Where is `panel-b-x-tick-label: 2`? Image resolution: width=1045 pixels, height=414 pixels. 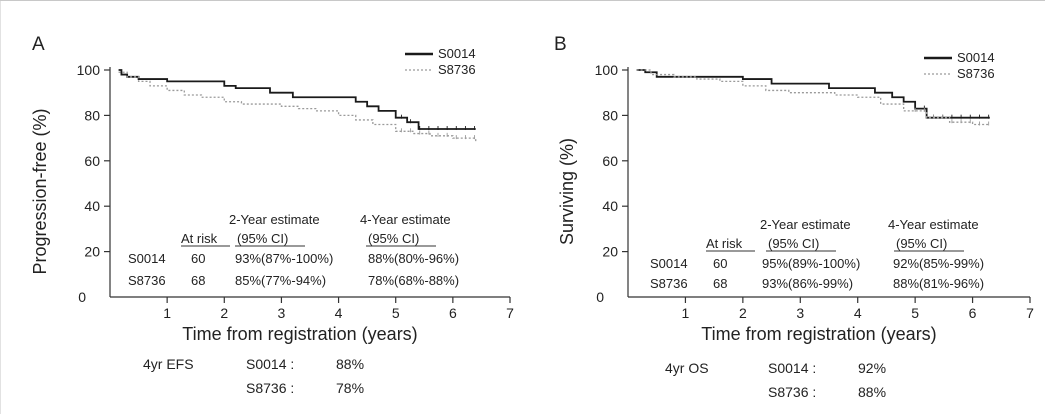
panel-b-x-tick-label: 2 is located at coordinates (743, 313).